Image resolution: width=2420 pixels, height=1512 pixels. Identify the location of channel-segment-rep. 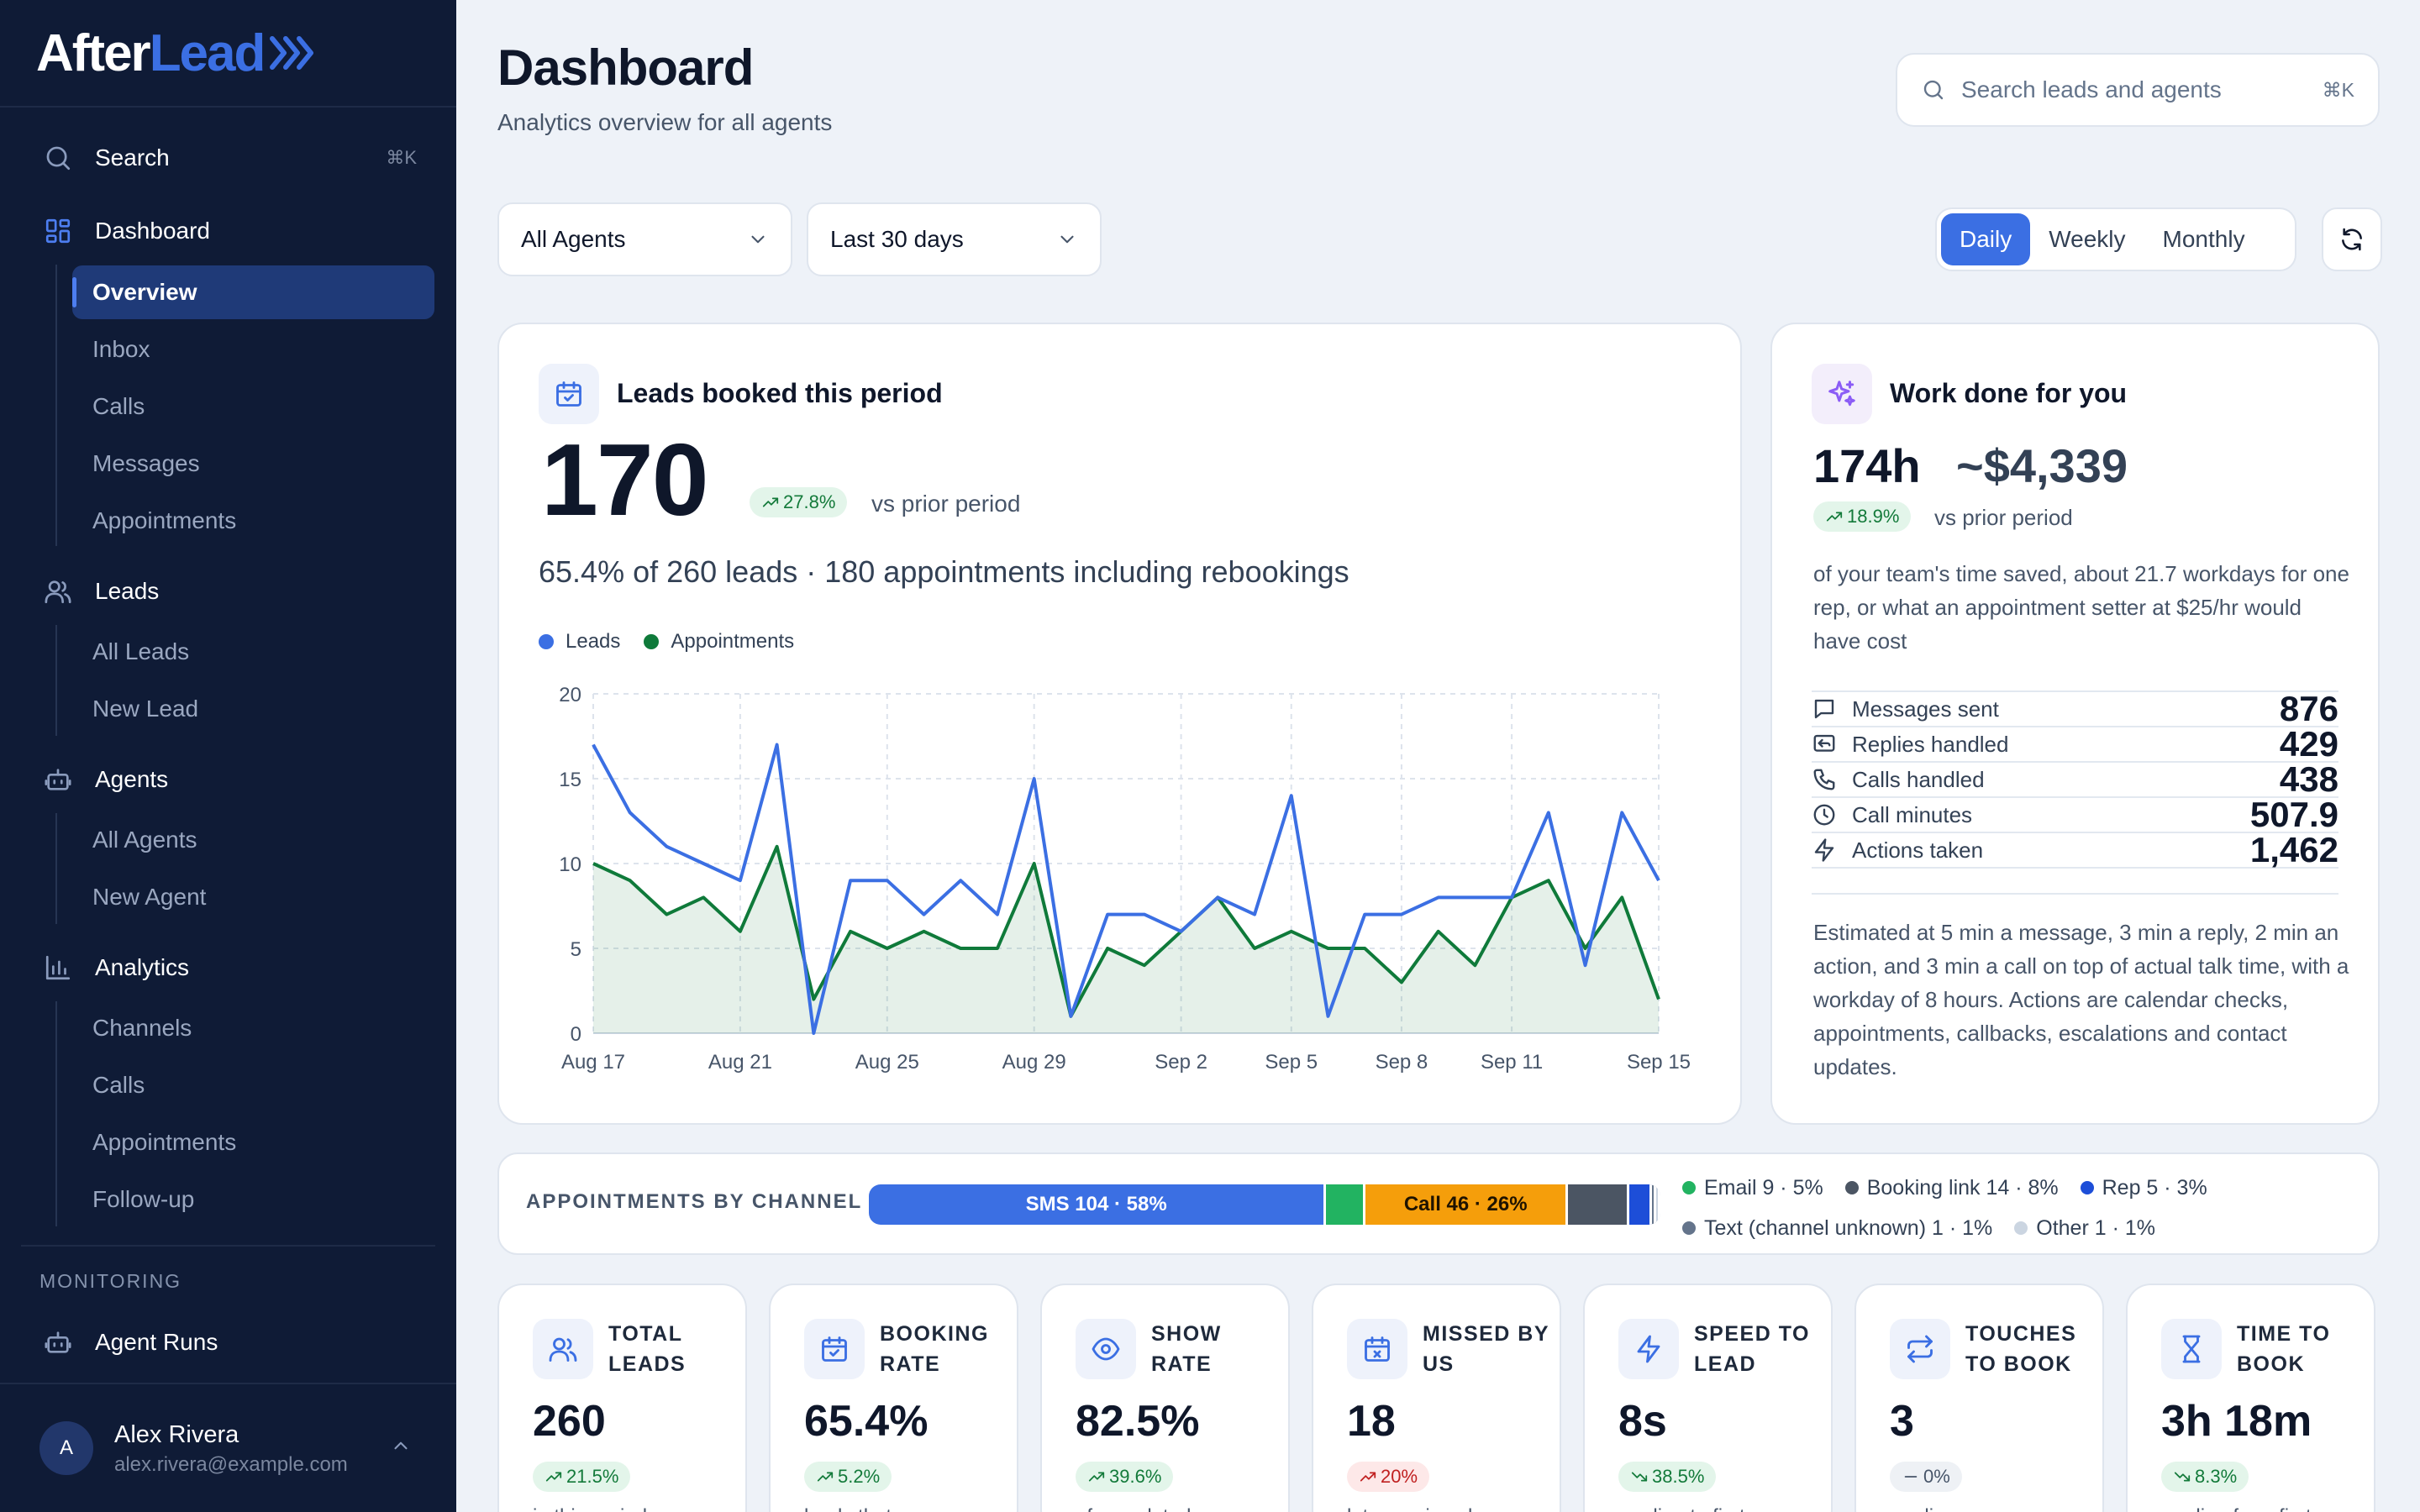
(1640, 1204).